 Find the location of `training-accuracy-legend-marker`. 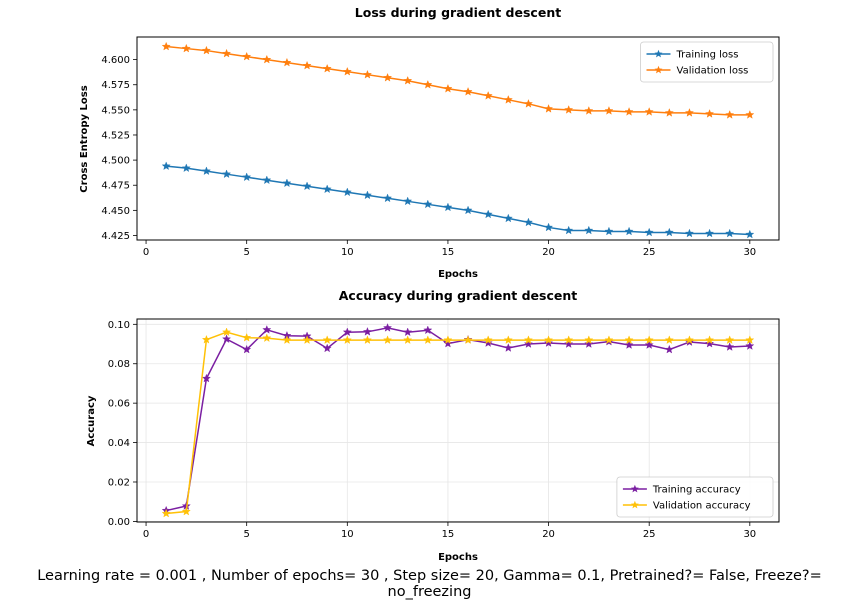

training-accuracy-legend-marker is located at coordinates (634, 488).